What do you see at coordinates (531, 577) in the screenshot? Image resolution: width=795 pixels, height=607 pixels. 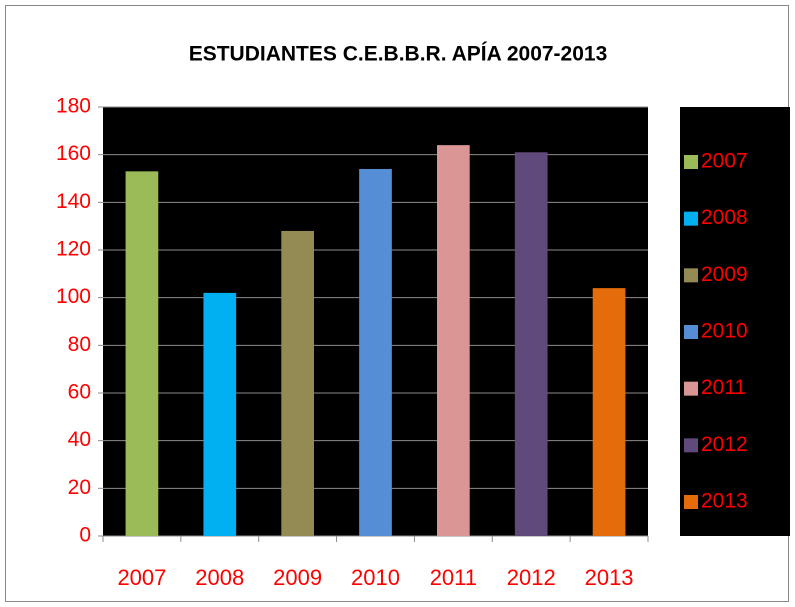 I see `x-tick-label: 2012` at bounding box center [531, 577].